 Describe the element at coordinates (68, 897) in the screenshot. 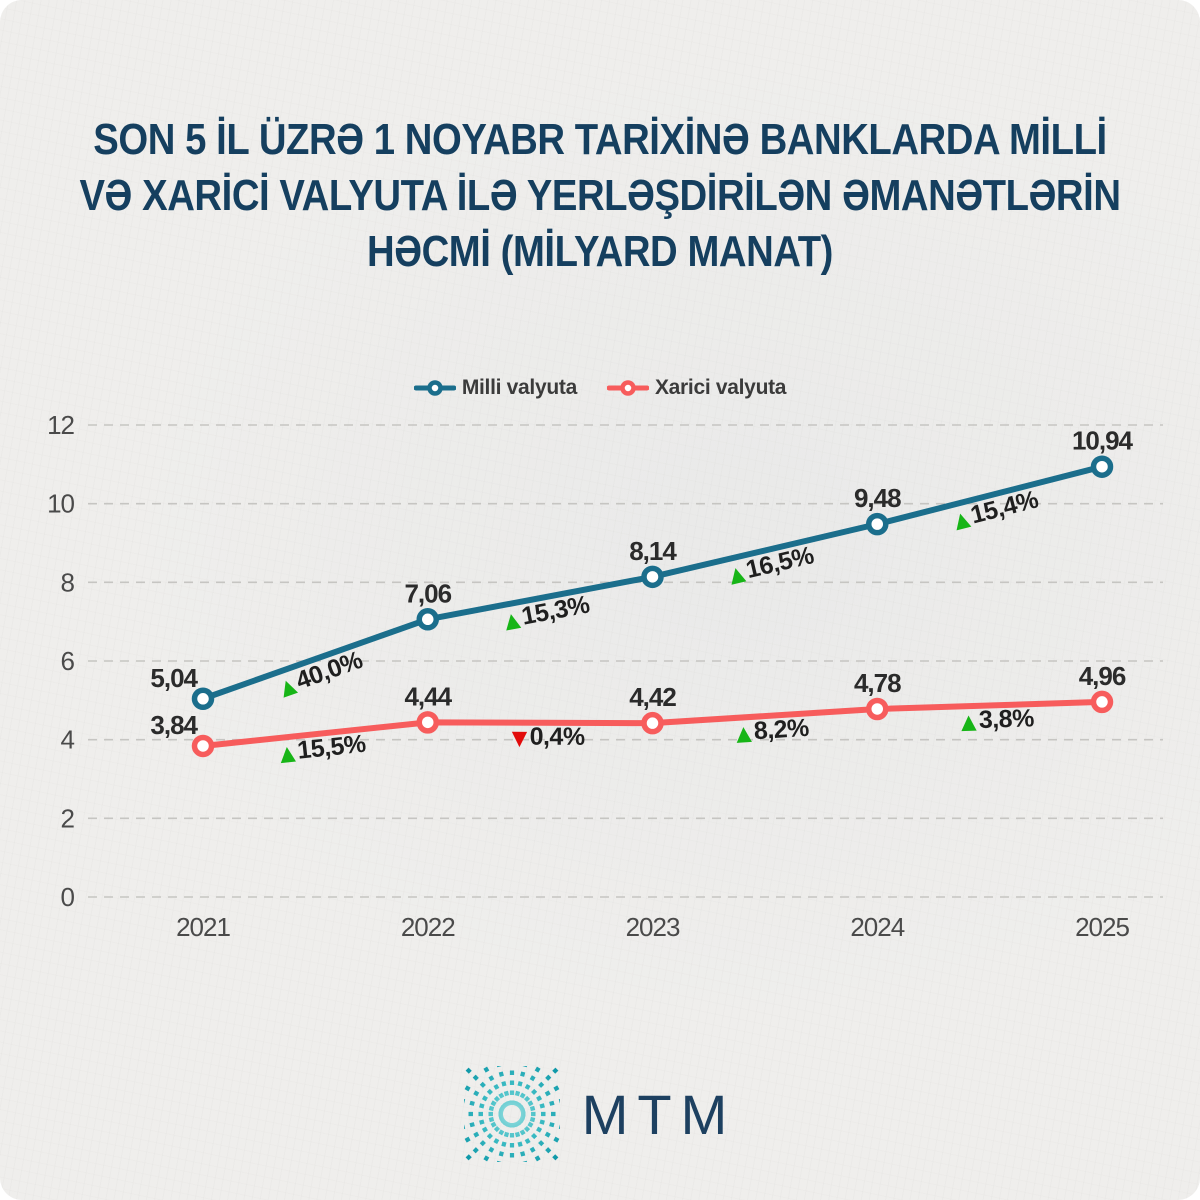

I see `y-tick-label: 0` at that location.